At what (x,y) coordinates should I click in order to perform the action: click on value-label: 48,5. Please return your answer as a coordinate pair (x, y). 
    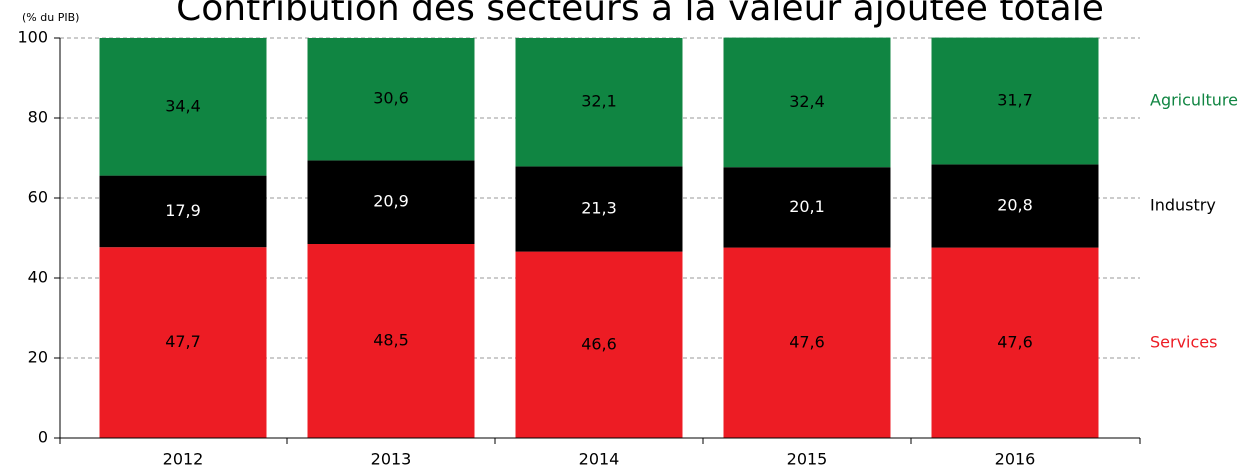
    Looking at the image, I should click on (391, 340).